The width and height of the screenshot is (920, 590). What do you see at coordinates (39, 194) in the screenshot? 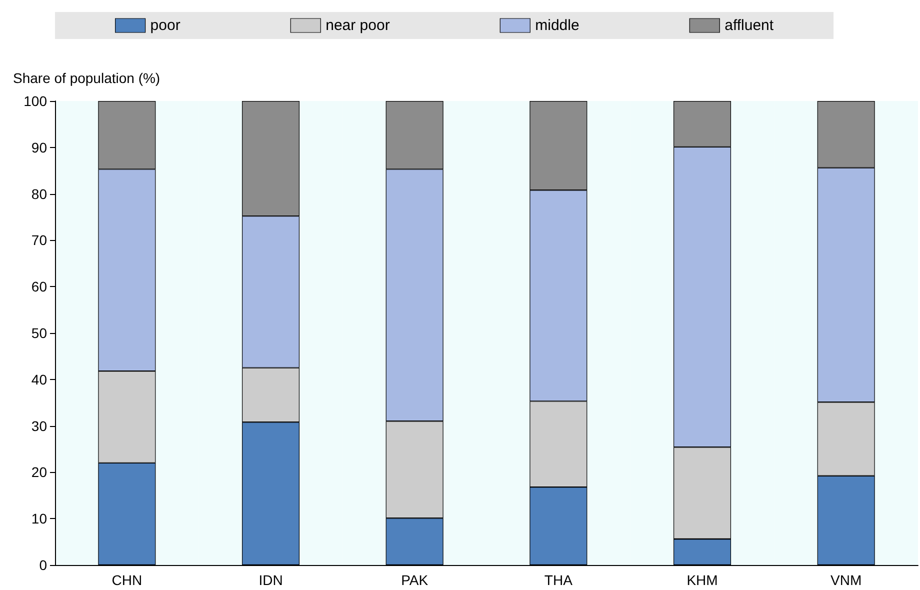
I see `y-tick-label: 80` at bounding box center [39, 194].